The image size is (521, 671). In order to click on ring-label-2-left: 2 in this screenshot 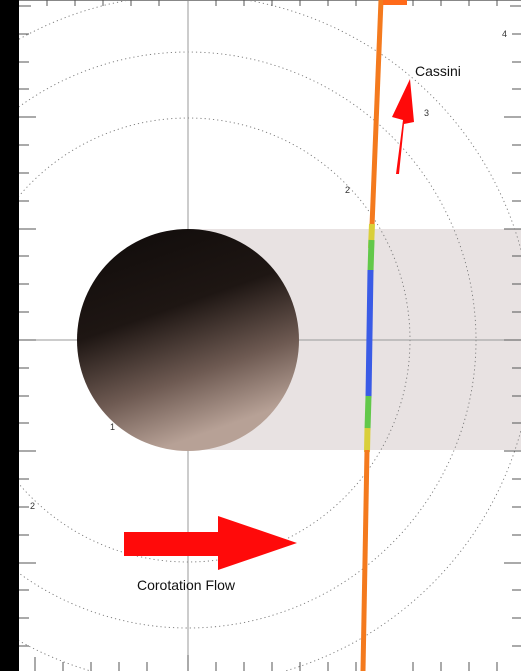, I will do `click(32, 506)`.